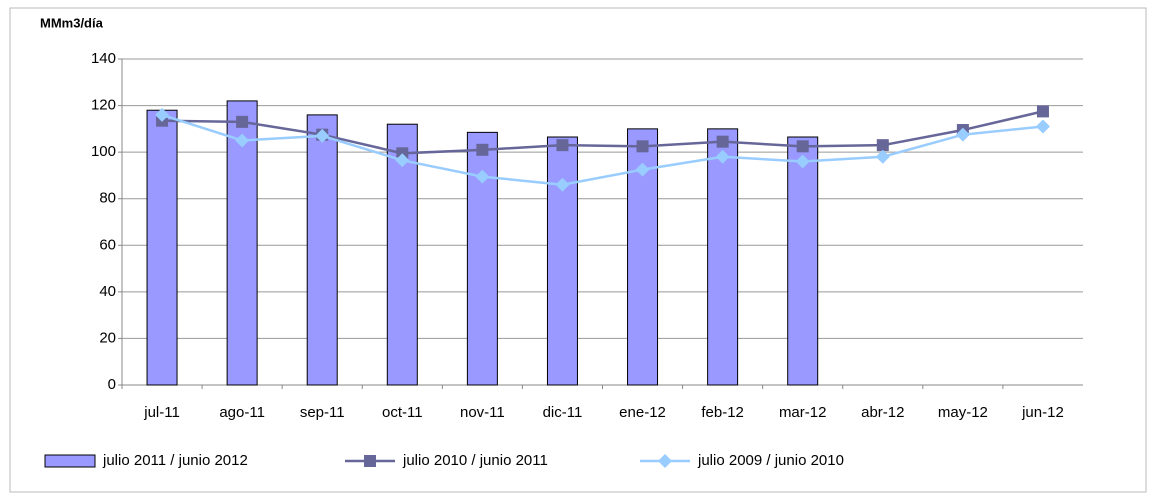 The width and height of the screenshot is (1156, 501). Describe the element at coordinates (107, 198) in the screenshot. I see `y-tick-label: 80` at that location.